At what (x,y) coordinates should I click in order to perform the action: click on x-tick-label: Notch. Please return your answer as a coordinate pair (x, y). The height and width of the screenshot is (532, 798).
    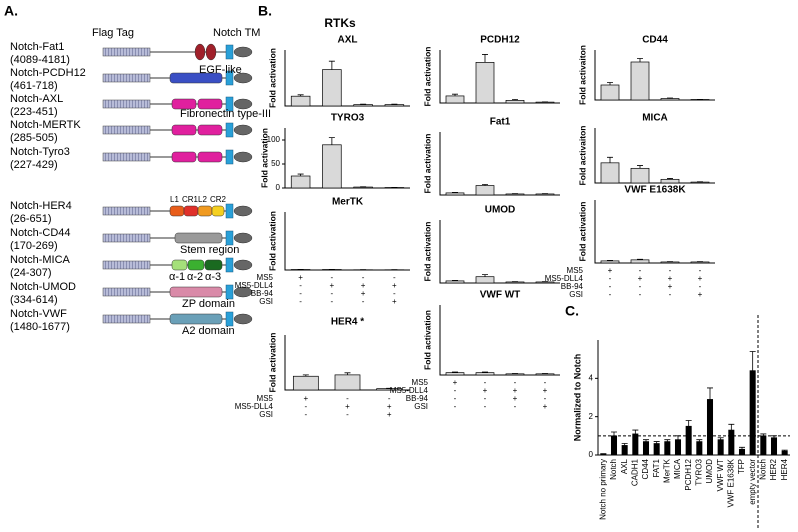
    Looking at the image, I should click on (762, 469).